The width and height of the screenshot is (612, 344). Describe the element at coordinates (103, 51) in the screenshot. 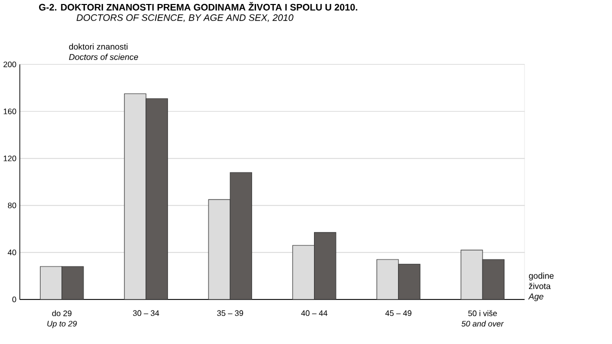

I see `y-axis-title: doktori znanosti Doctors of science` at that location.